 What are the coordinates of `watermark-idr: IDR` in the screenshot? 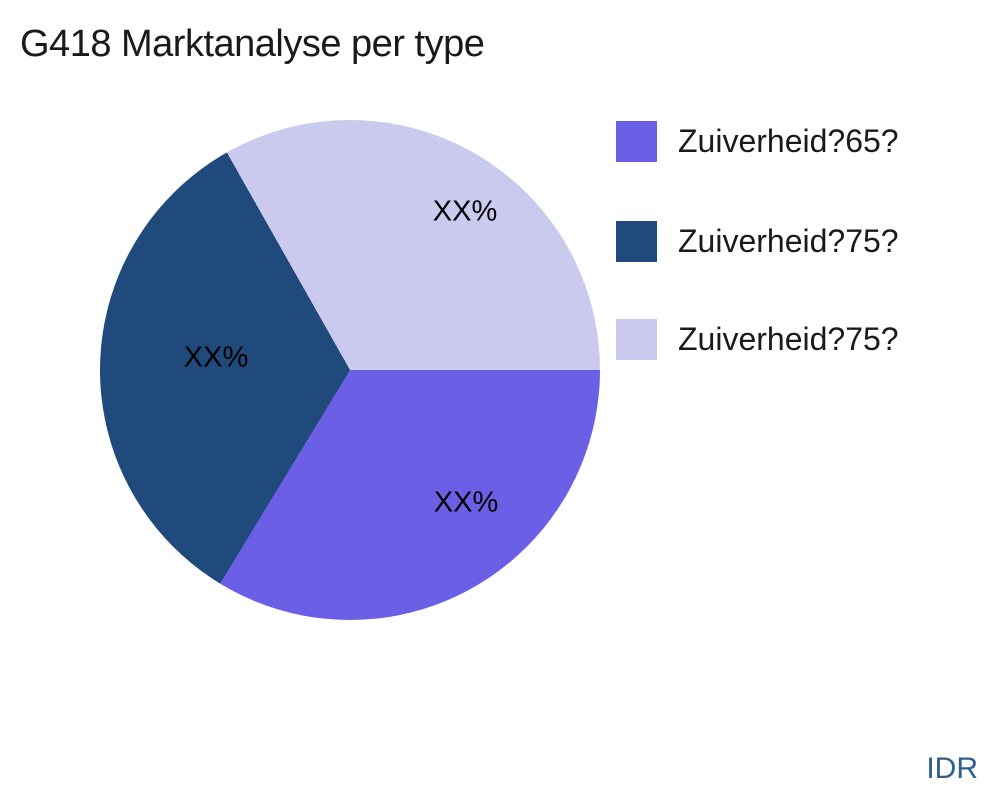 It's located at (952, 768).